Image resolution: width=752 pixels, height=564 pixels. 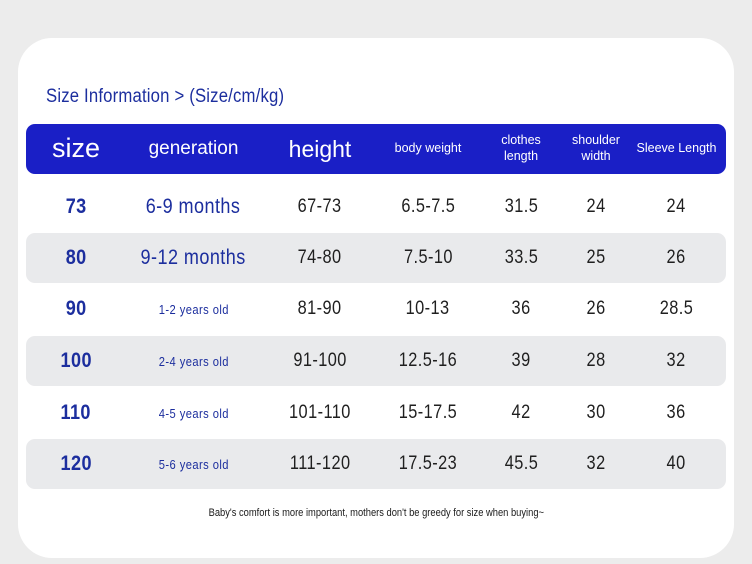 I want to click on cell-sleeve-length: 24, so click(x=676, y=206).